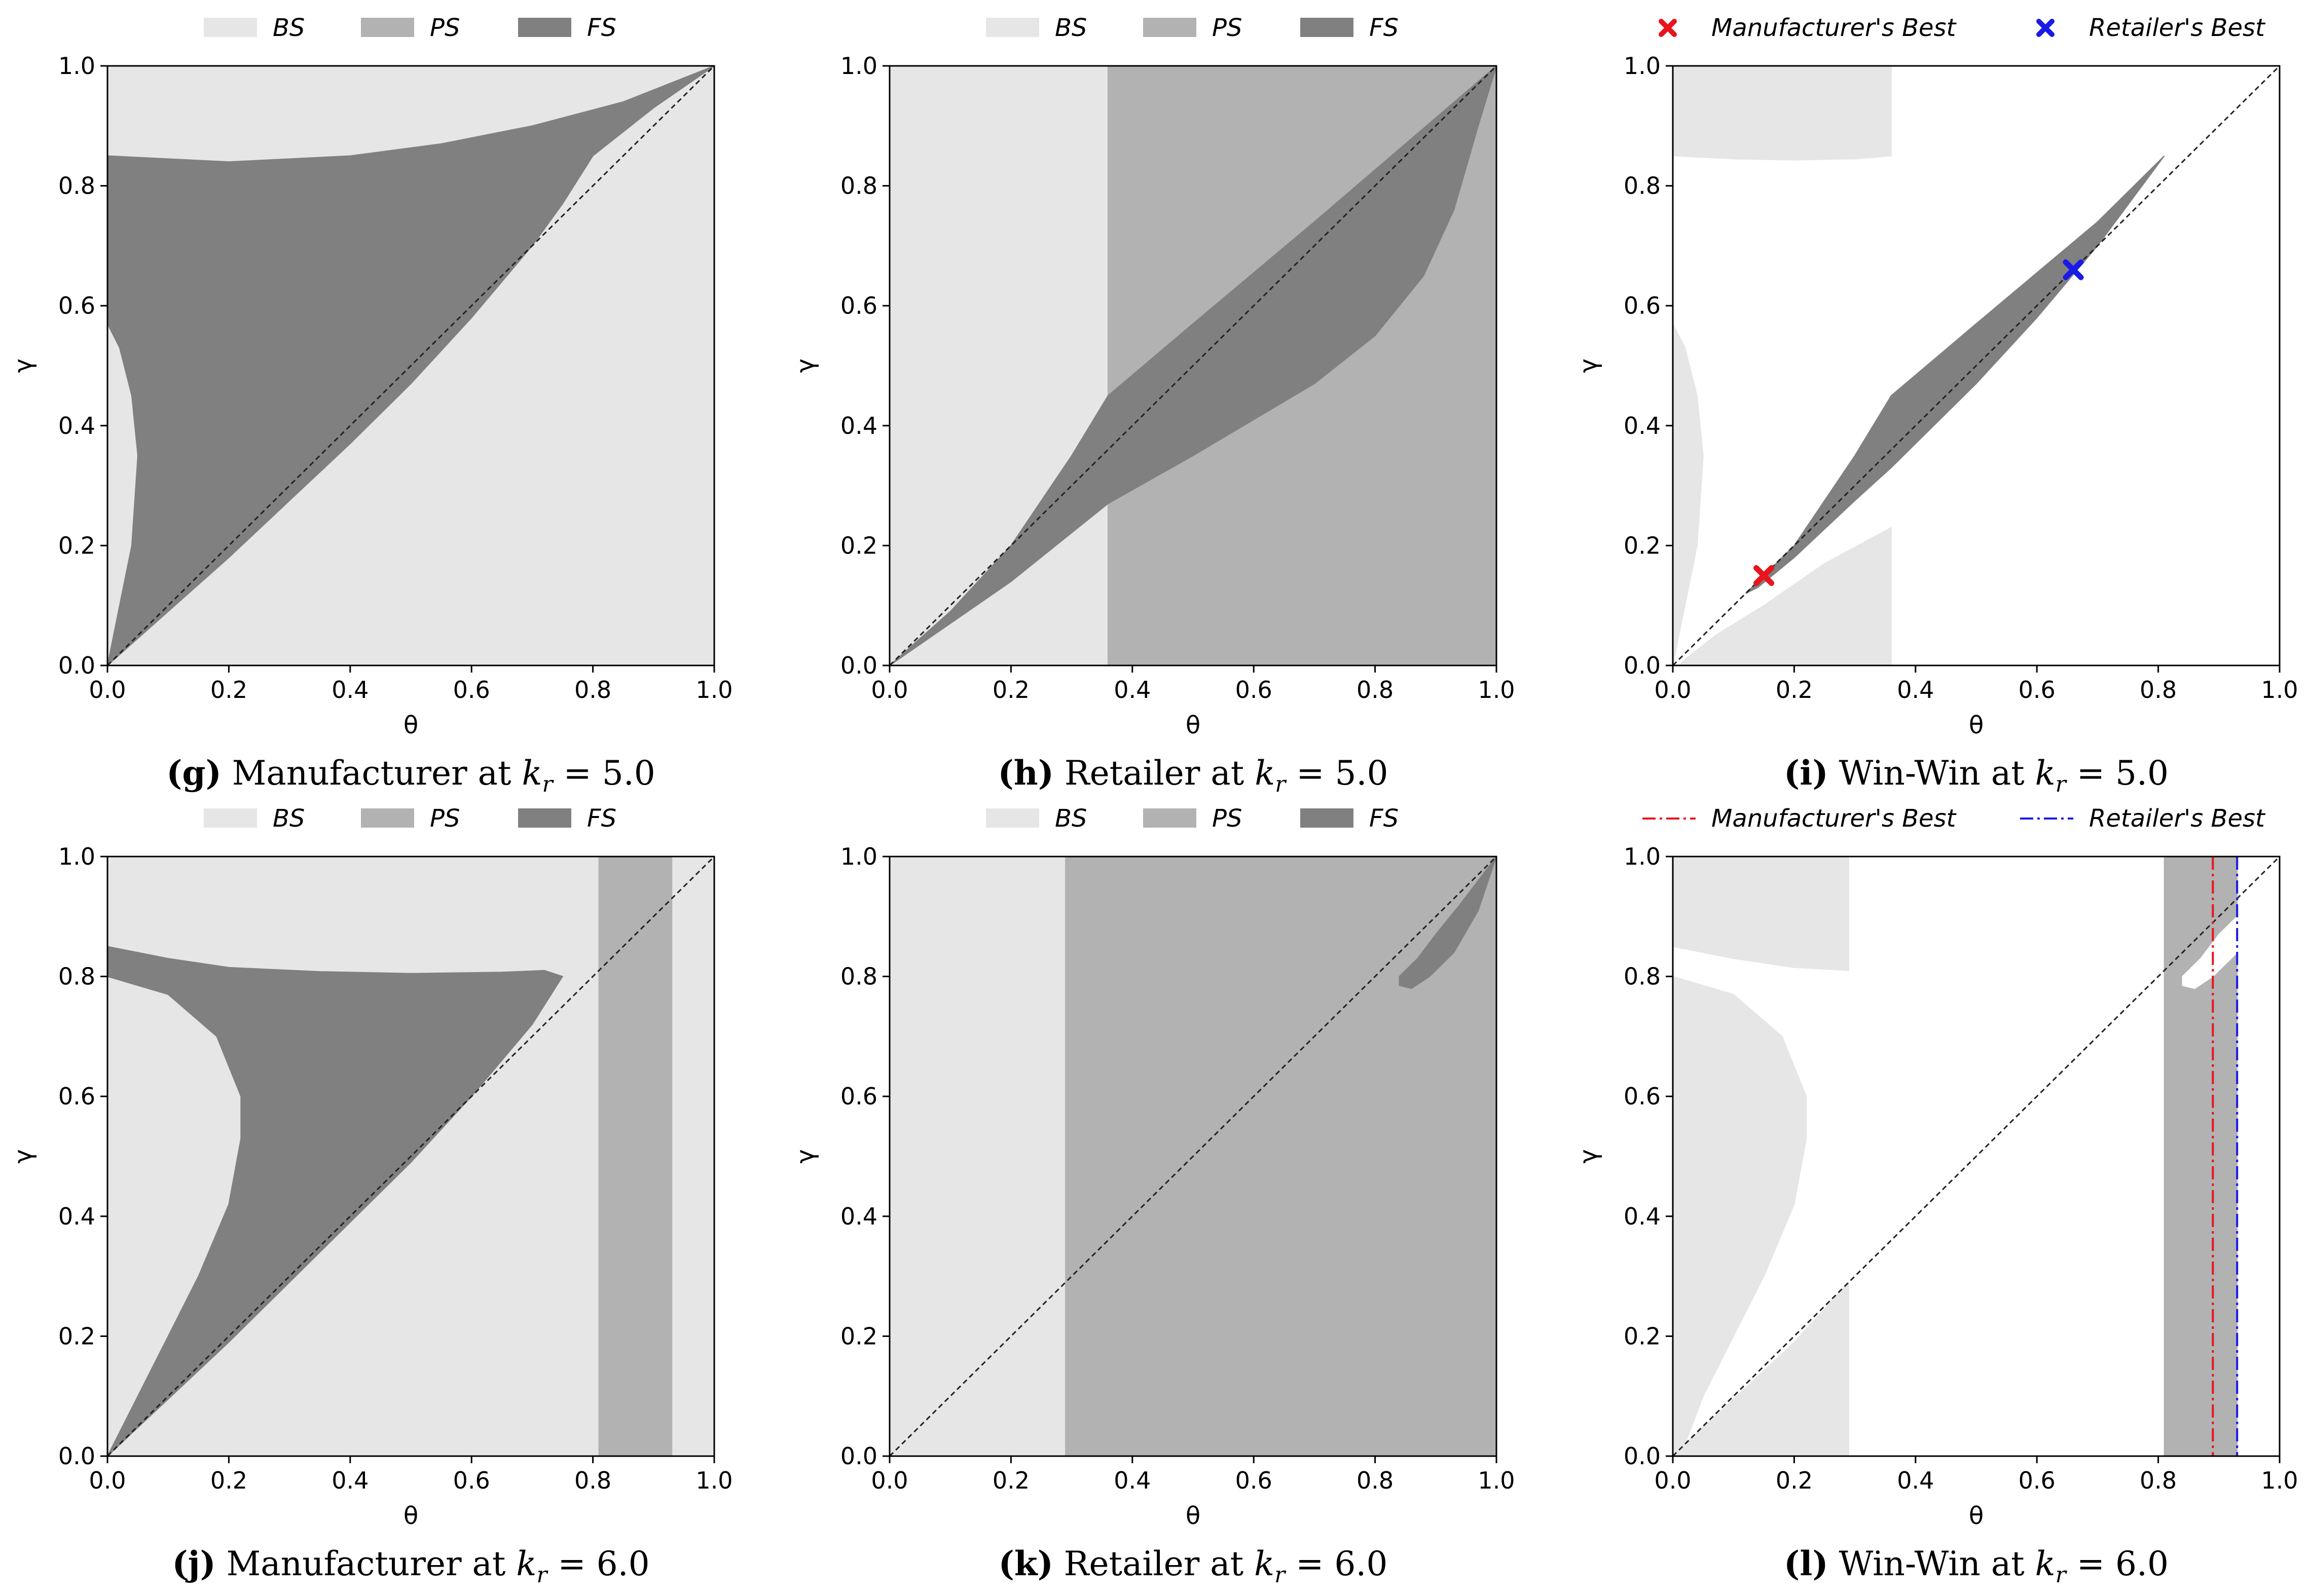 This screenshot has width=2309, height=1596. I want to click on caption-text: Win-Win at, so click(1931, 773).